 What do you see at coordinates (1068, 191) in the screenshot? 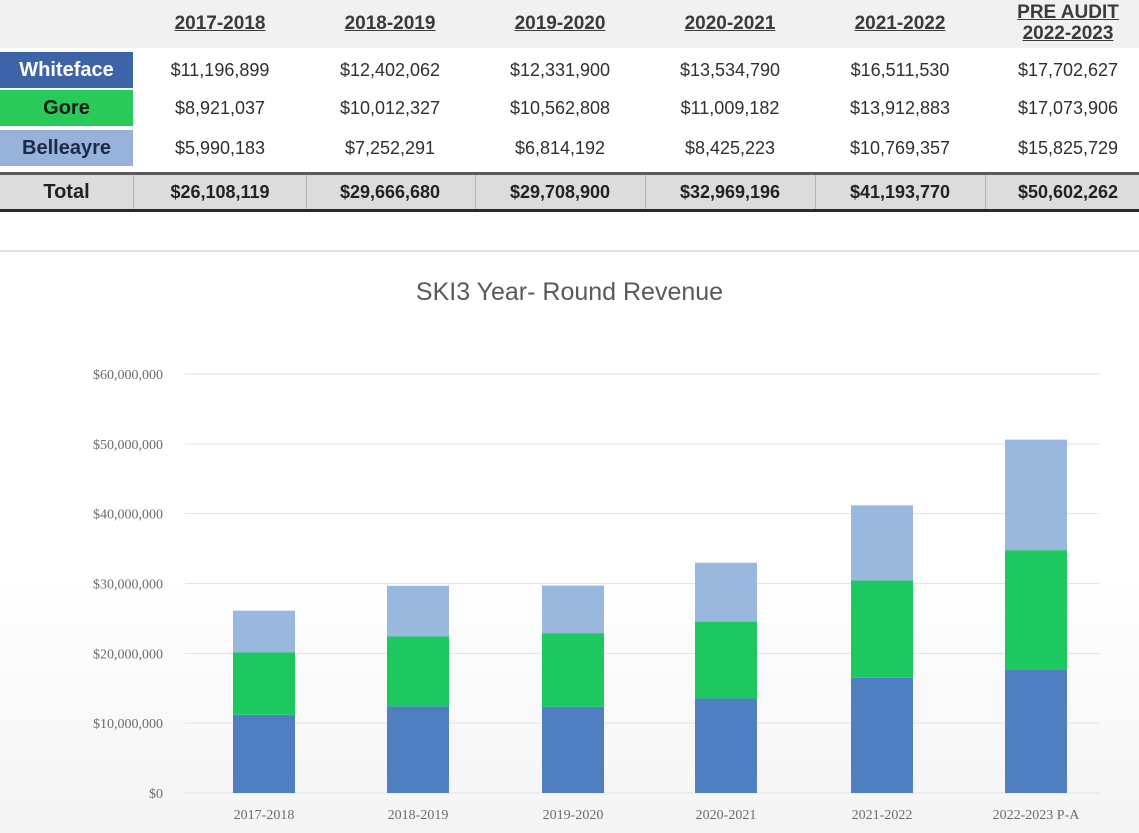
I see `total-cell: $50,602,262` at bounding box center [1068, 191].